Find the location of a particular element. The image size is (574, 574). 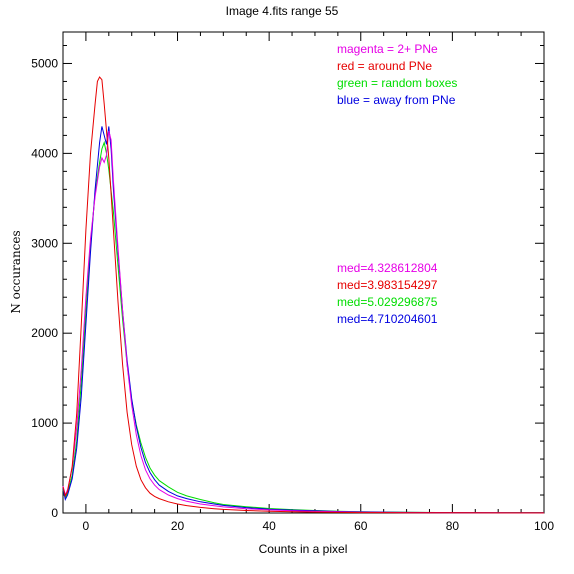

x-axis-label: Counts in a pixel is located at coordinates (303, 549).